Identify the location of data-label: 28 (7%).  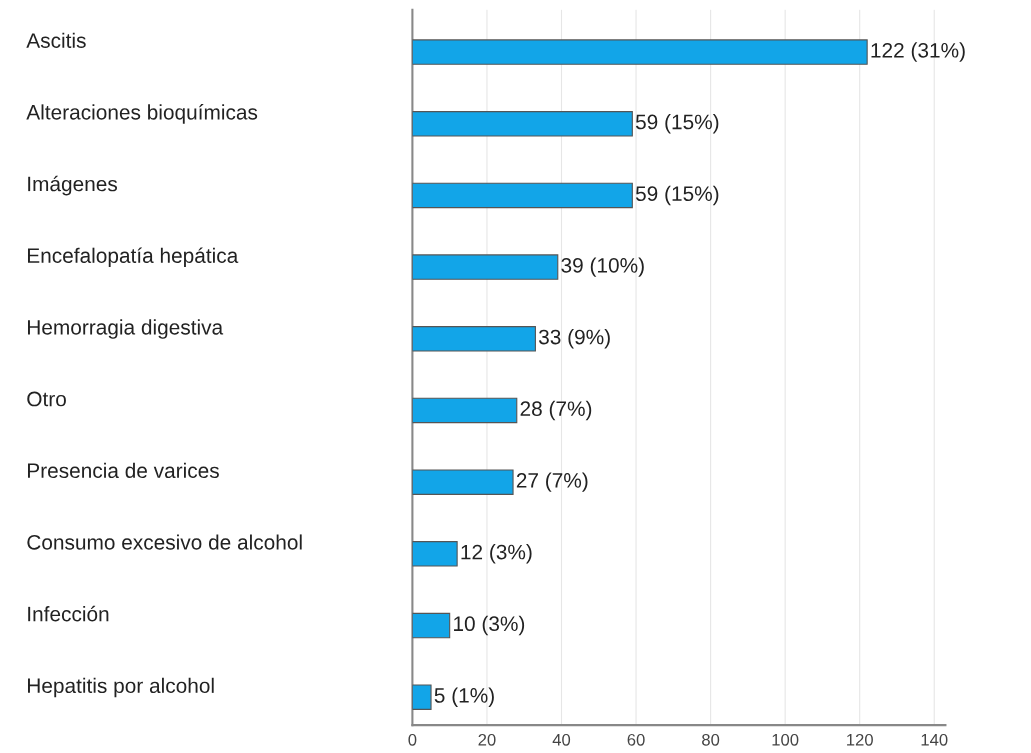
(556, 410).